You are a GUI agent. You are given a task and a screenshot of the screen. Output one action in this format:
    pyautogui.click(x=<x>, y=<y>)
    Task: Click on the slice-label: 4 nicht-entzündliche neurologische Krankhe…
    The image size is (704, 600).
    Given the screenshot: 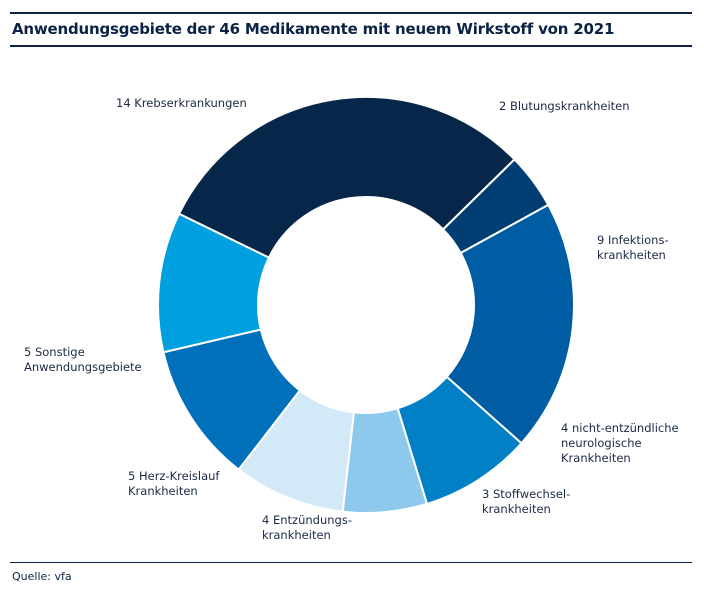 What is the action you would take?
    pyautogui.click(x=620, y=443)
    